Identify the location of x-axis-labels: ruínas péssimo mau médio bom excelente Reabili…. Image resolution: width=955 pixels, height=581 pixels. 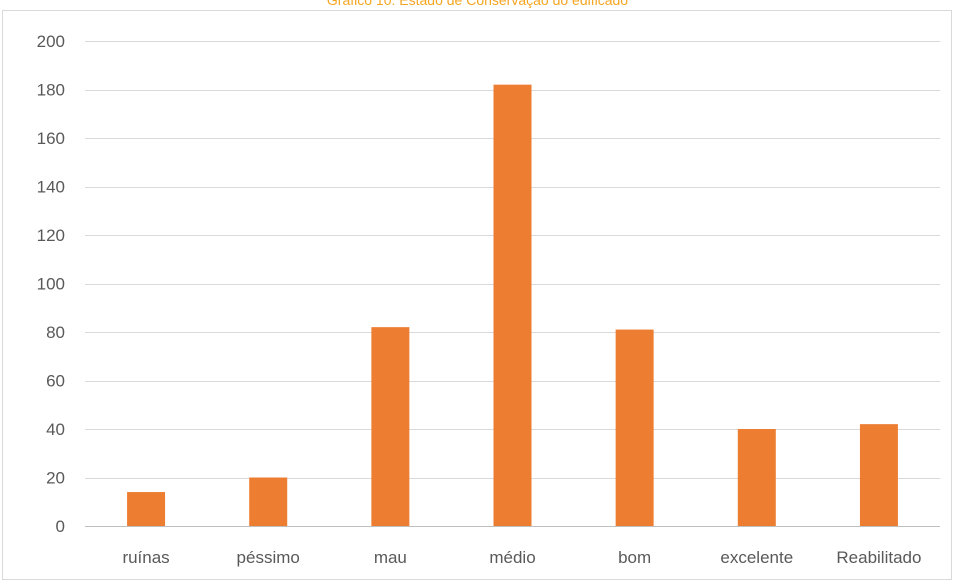
(521, 557).